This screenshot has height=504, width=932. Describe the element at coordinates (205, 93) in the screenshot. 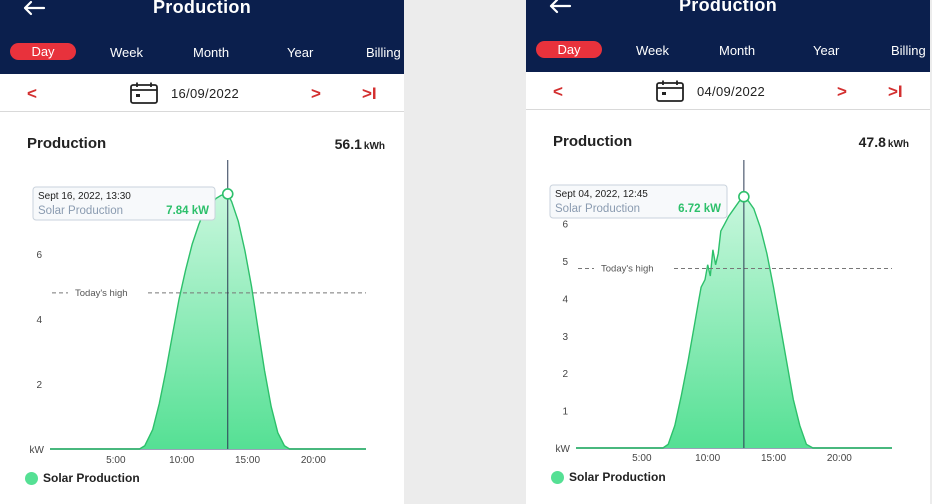

I see `selected-date: 16/09/2022` at that location.